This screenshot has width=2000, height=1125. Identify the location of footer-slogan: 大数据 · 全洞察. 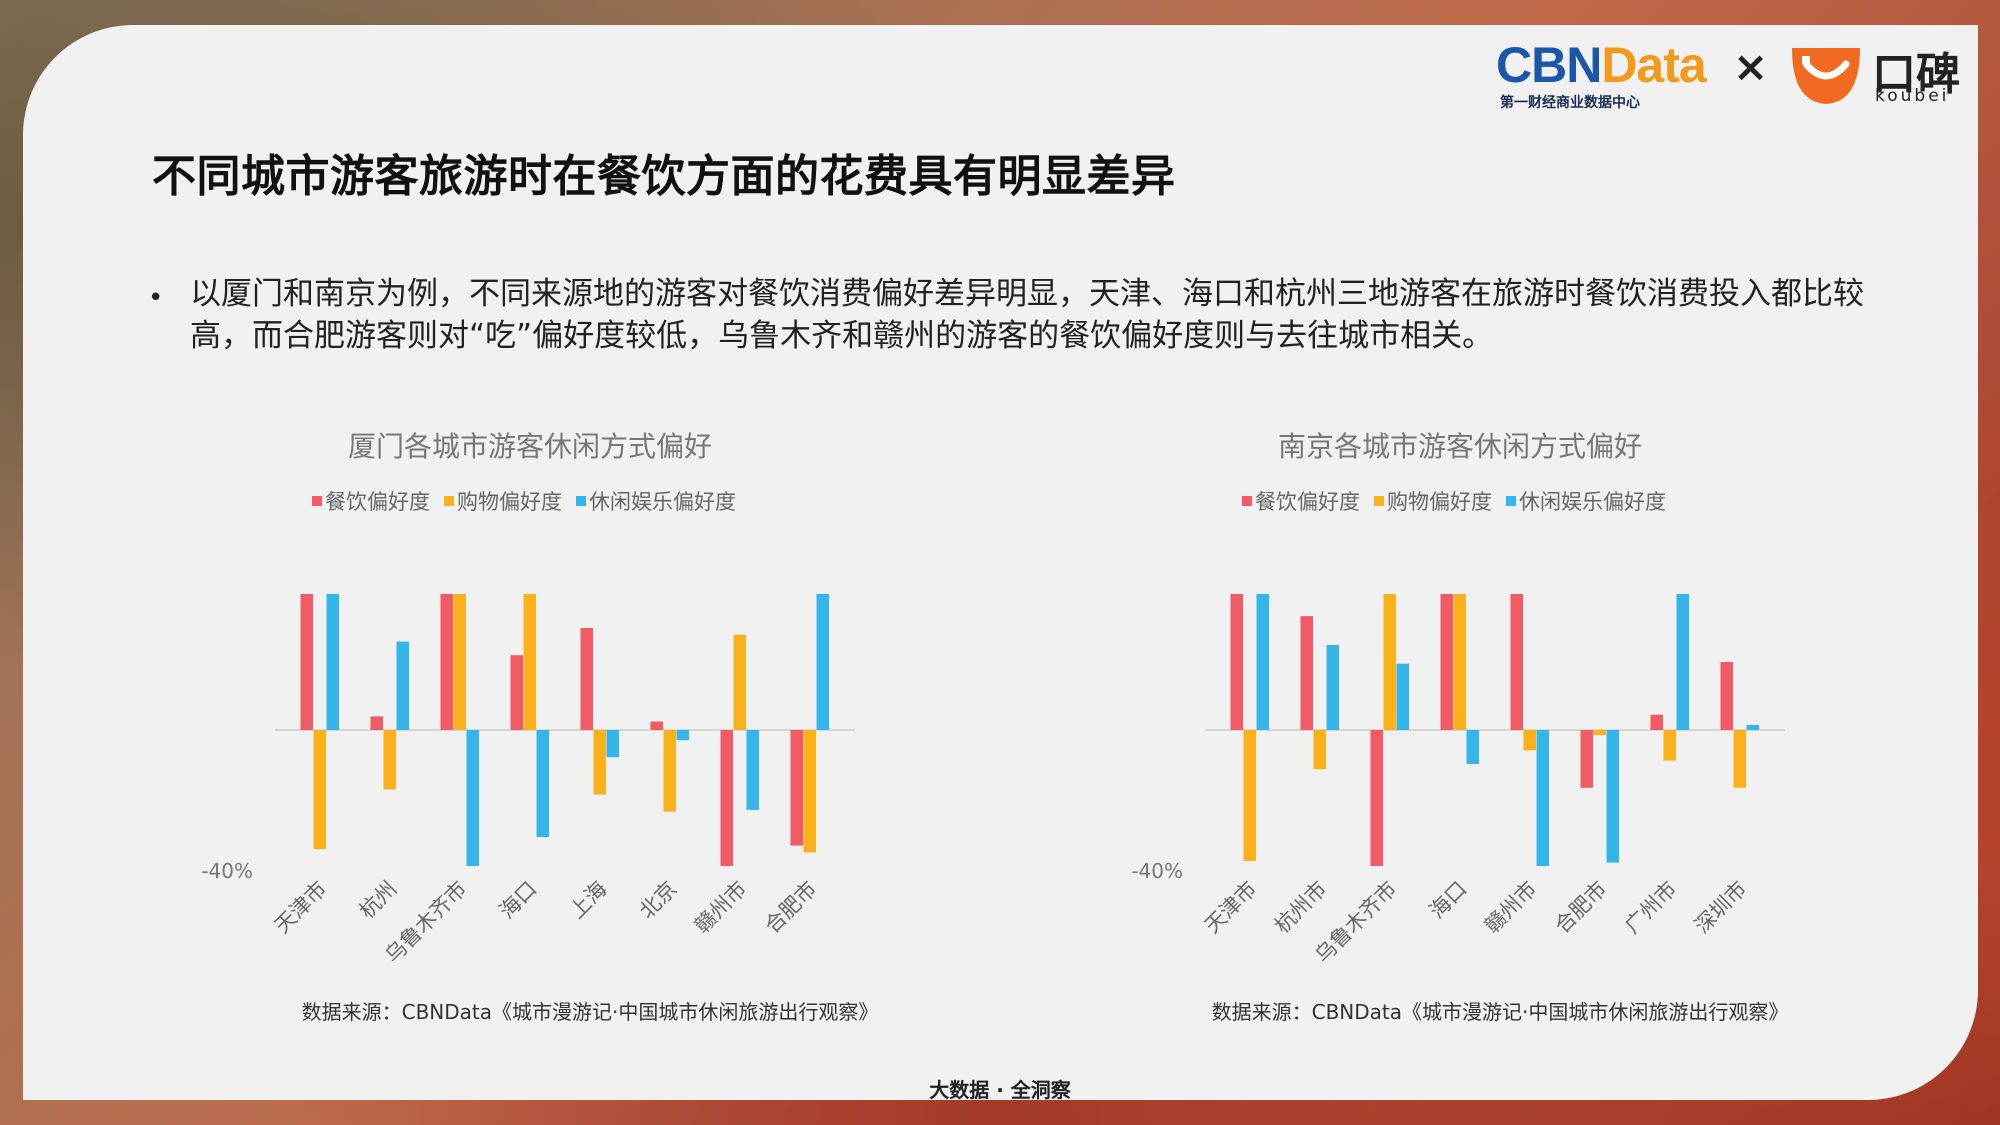
(1000, 1090).